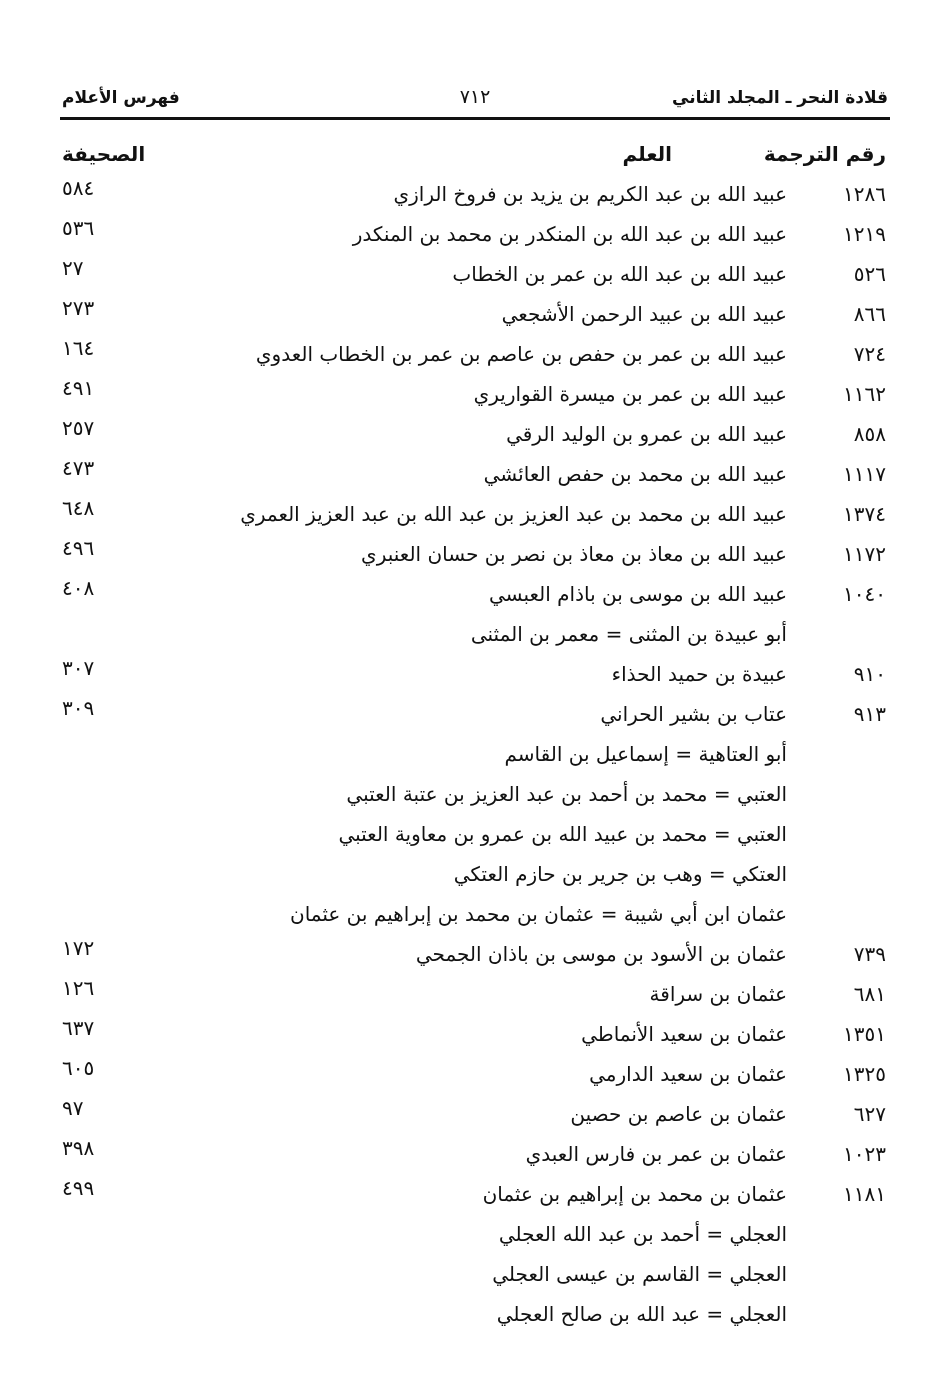 The height and width of the screenshot is (1391, 950). Describe the element at coordinates (869, 314) in the screenshot. I see `entry-number: ٨٦٦` at that location.